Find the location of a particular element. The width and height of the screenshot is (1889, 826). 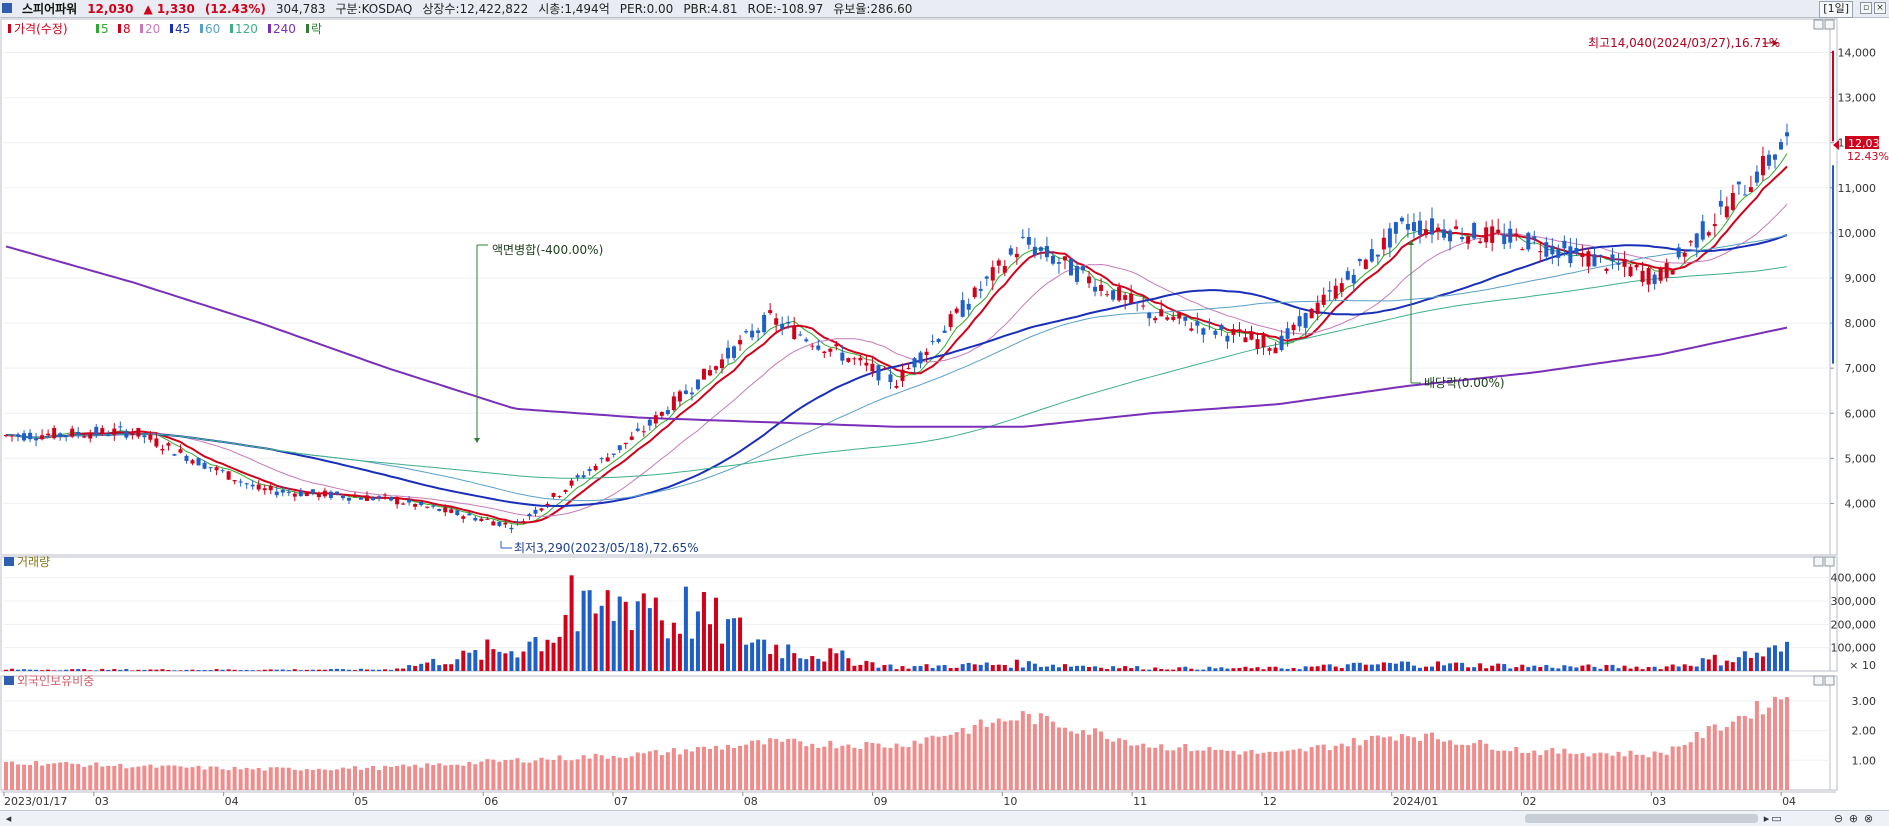

pbr-value: PBR:4.81 is located at coordinates (710, 8).